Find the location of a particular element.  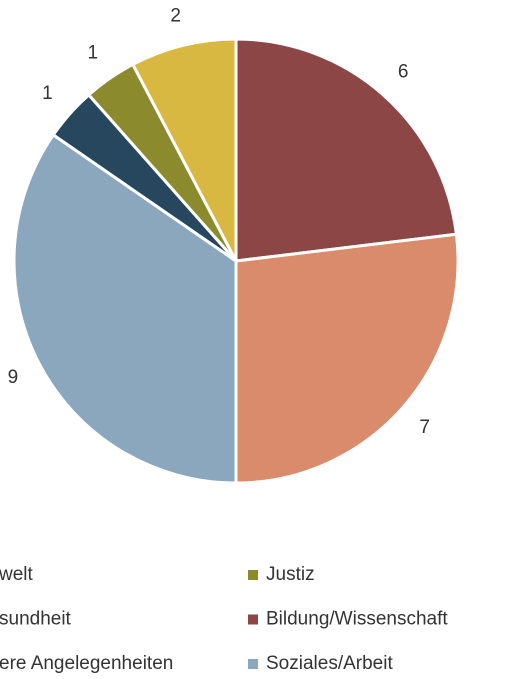

legend-label: sundheit is located at coordinates (36, 619).